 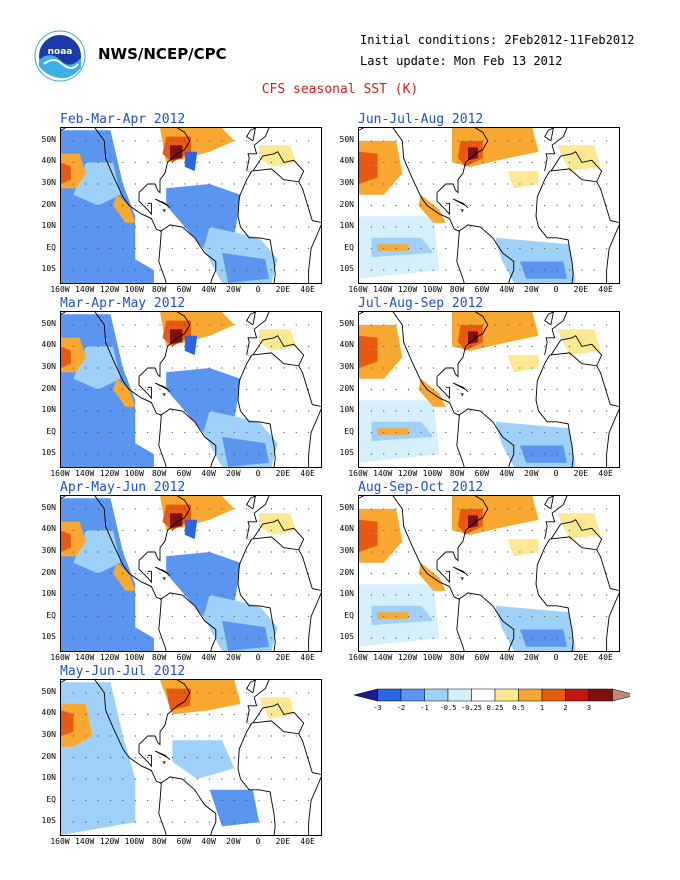 I want to click on lon-label: 40W, so click(x=208, y=473).